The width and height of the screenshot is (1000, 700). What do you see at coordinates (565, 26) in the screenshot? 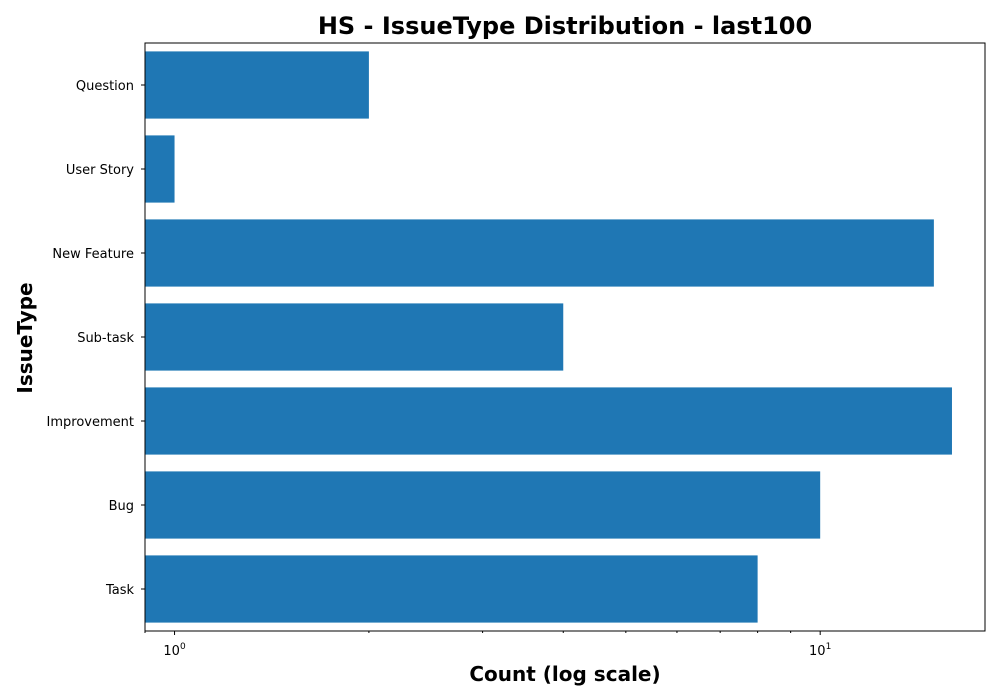
I see `chart-title: HS - IssueType Distribution - last100` at bounding box center [565, 26].